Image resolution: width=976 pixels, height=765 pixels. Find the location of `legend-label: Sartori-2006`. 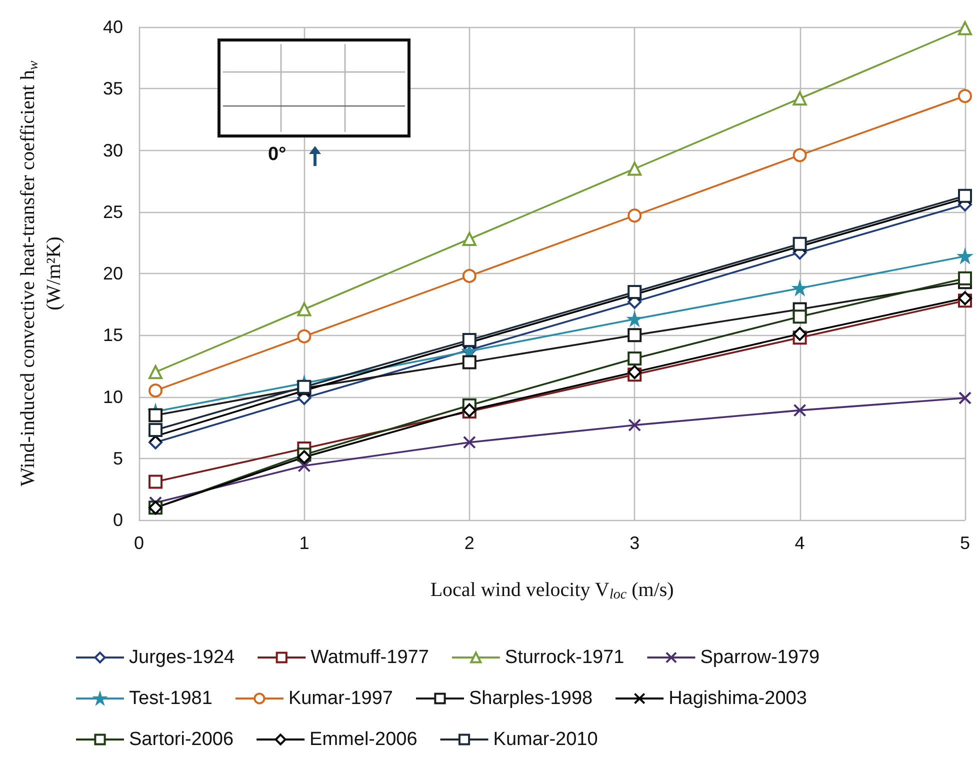

legend-label: Sartori-2006 is located at coordinates (181, 739).